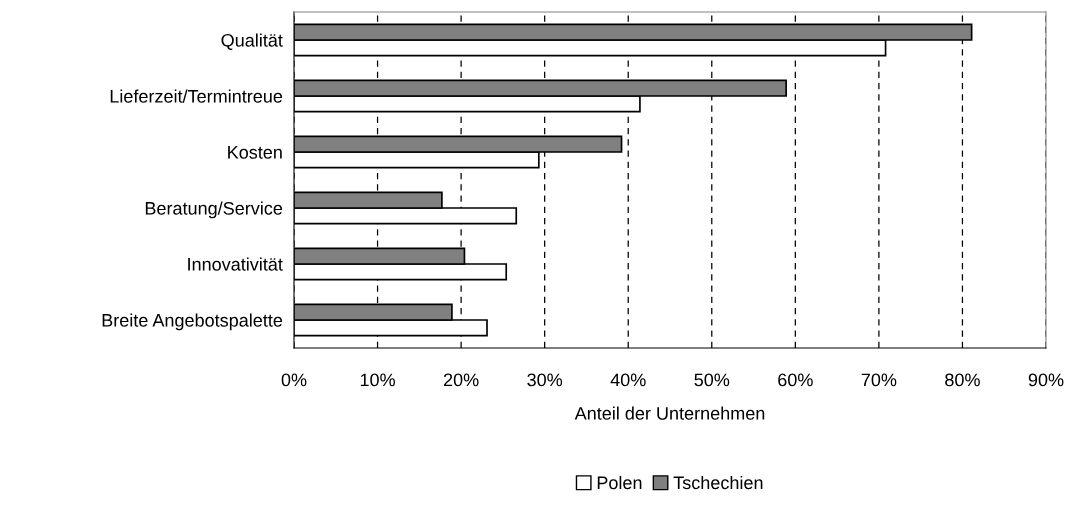  Describe the element at coordinates (235, 264) in the screenshot. I see `y-tick-label: Innovativität` at that location.